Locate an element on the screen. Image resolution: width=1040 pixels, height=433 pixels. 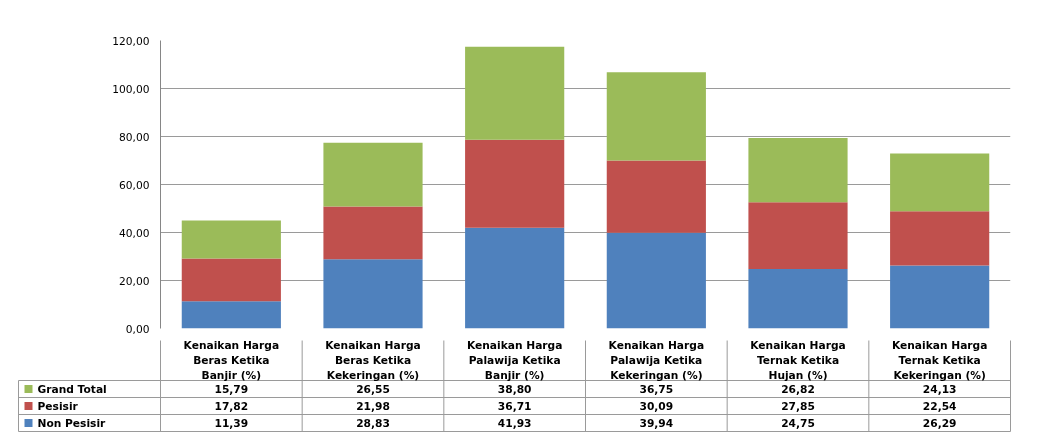
data-label: 38,80 is located at coordinates (514, 389).